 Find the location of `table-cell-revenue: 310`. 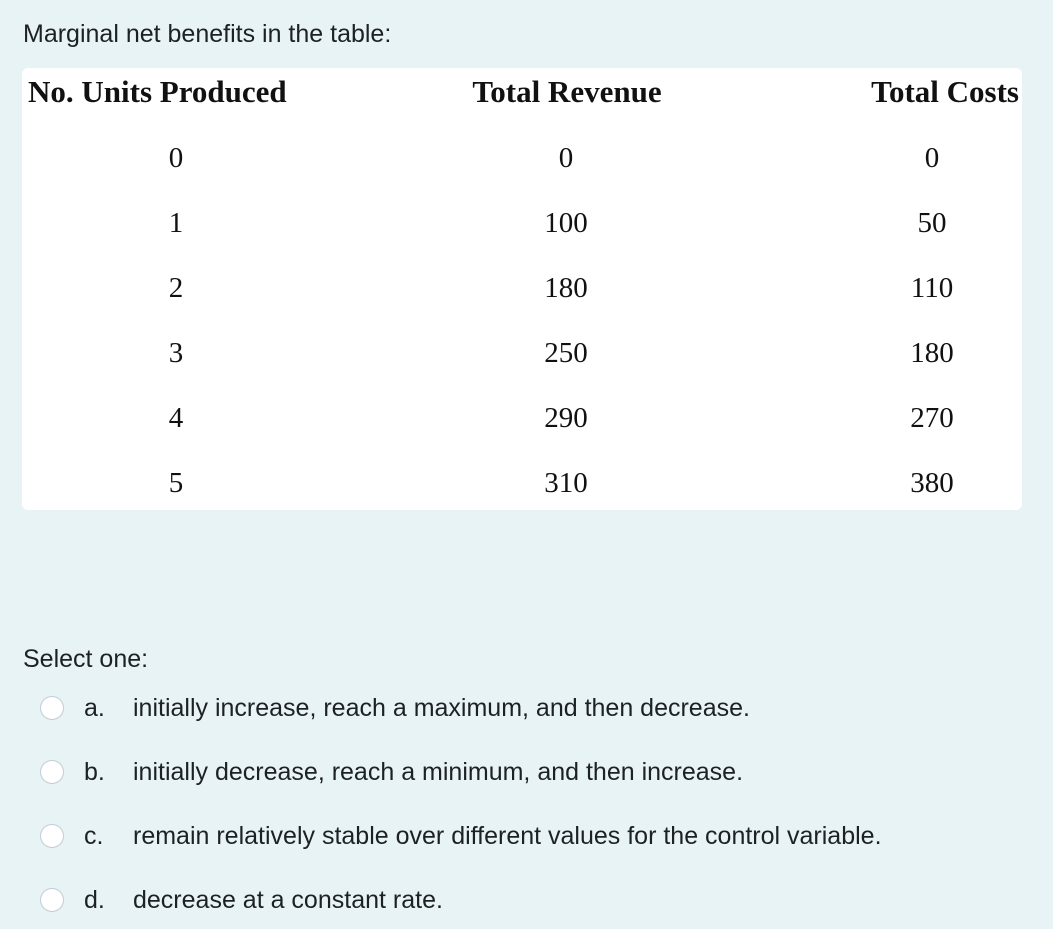

table-cell-revenue: 310 is located at coordinates (566, 483).